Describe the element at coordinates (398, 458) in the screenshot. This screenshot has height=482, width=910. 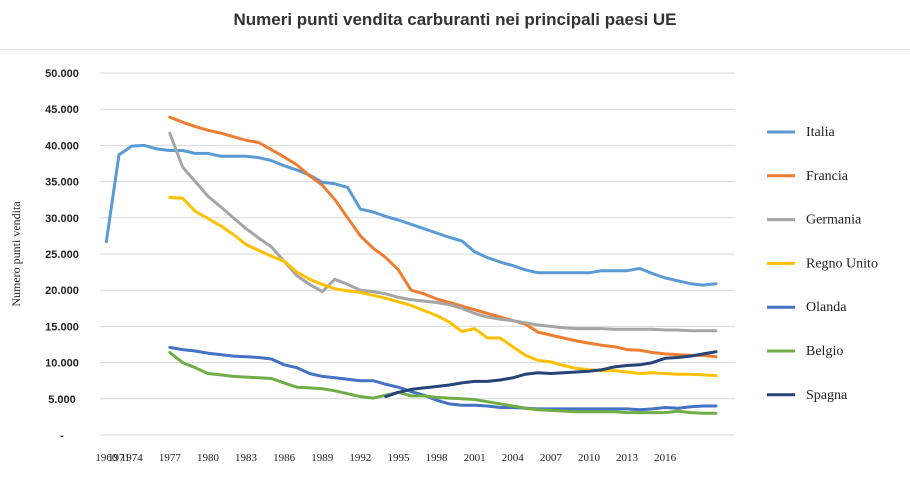
I see `x-tick-label: 1995` at that location.